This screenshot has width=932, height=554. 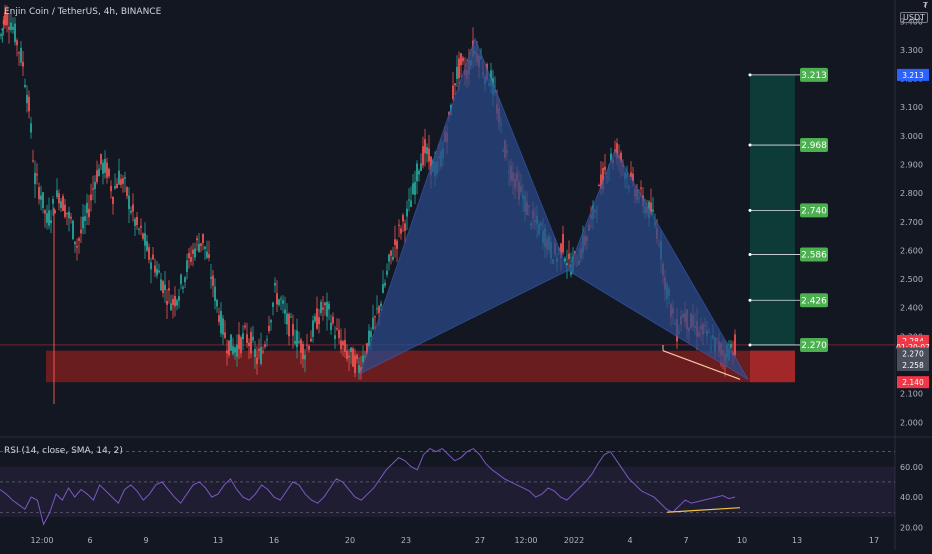 I want to click on price-tick: 2.900, so click(x=911, y=165).